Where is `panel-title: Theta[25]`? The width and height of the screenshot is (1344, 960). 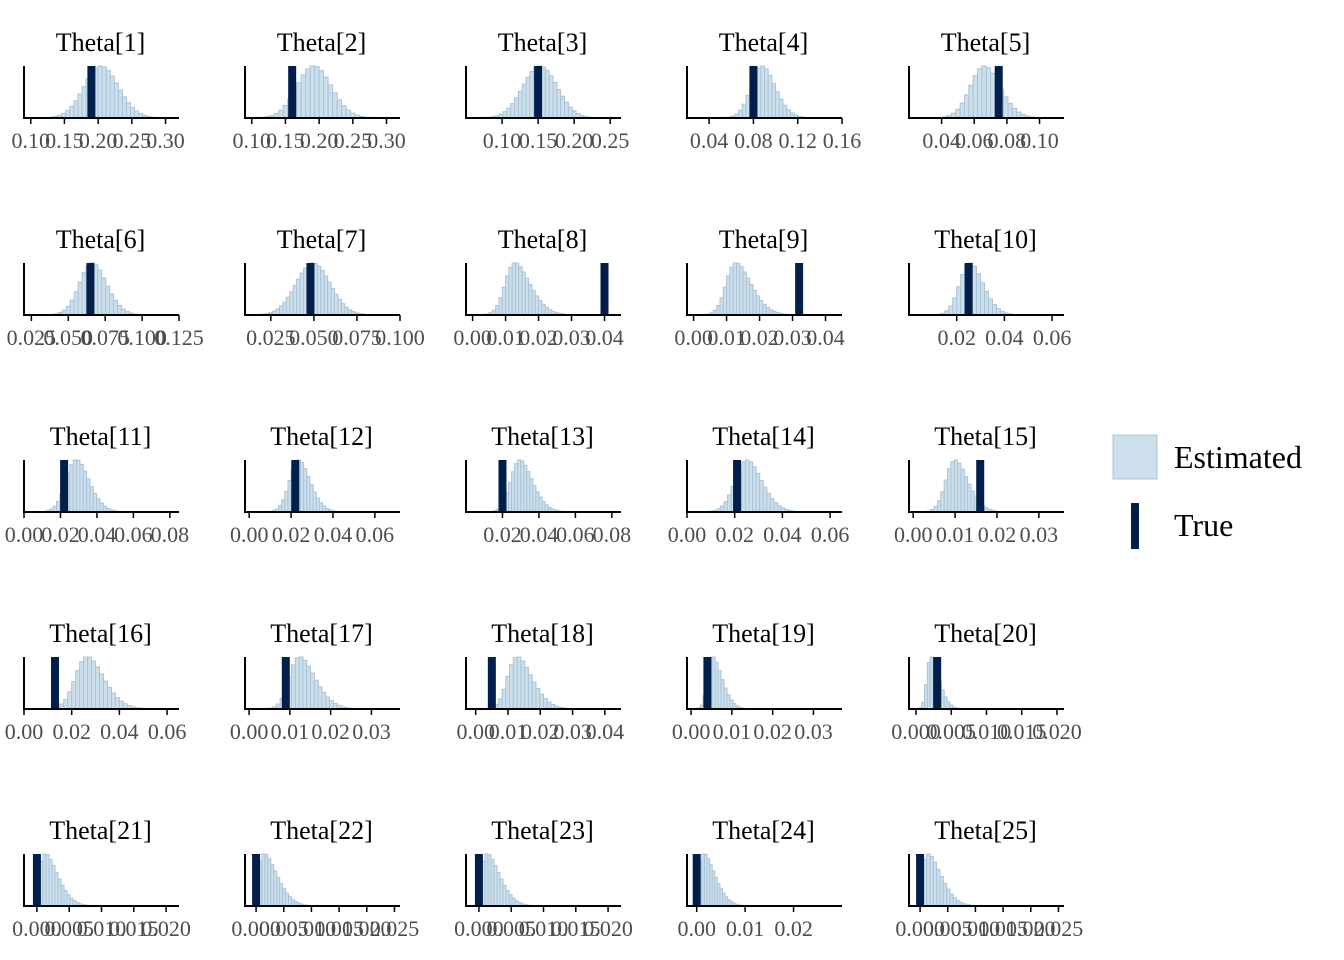 panel-title: Theta[25] is located at coordinates (985, 830).